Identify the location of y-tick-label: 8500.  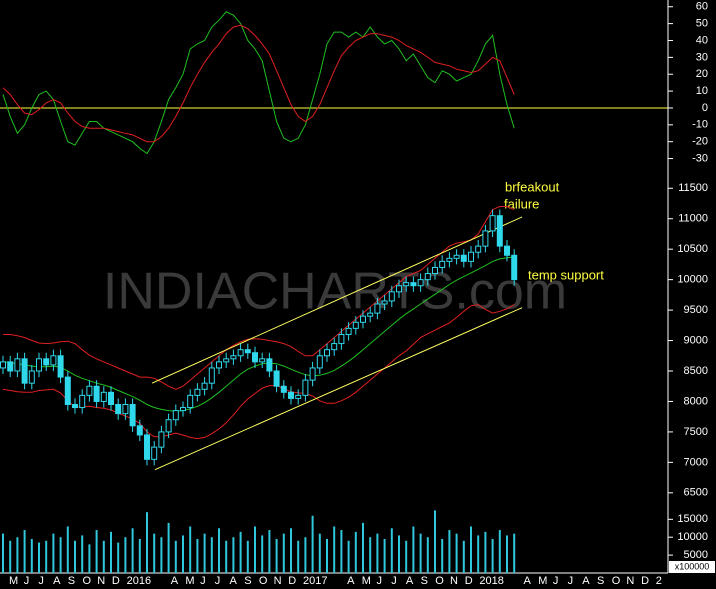
(696, 371).